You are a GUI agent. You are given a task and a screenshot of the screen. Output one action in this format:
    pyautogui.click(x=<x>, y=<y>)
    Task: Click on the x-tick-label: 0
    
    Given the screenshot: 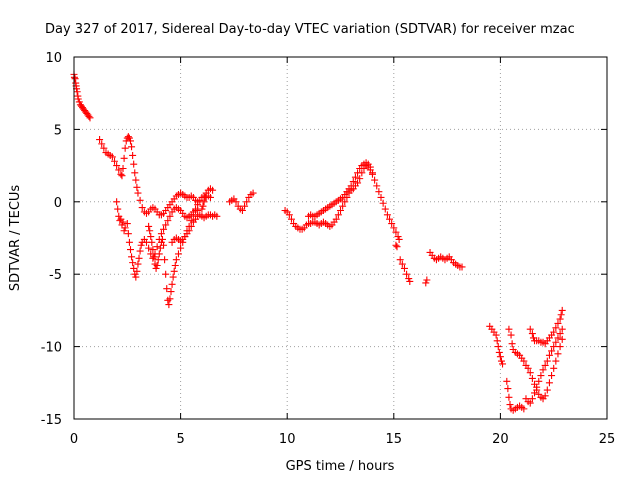 What is the action you would take?
    pyautogui.click(x=74, y=439)
    